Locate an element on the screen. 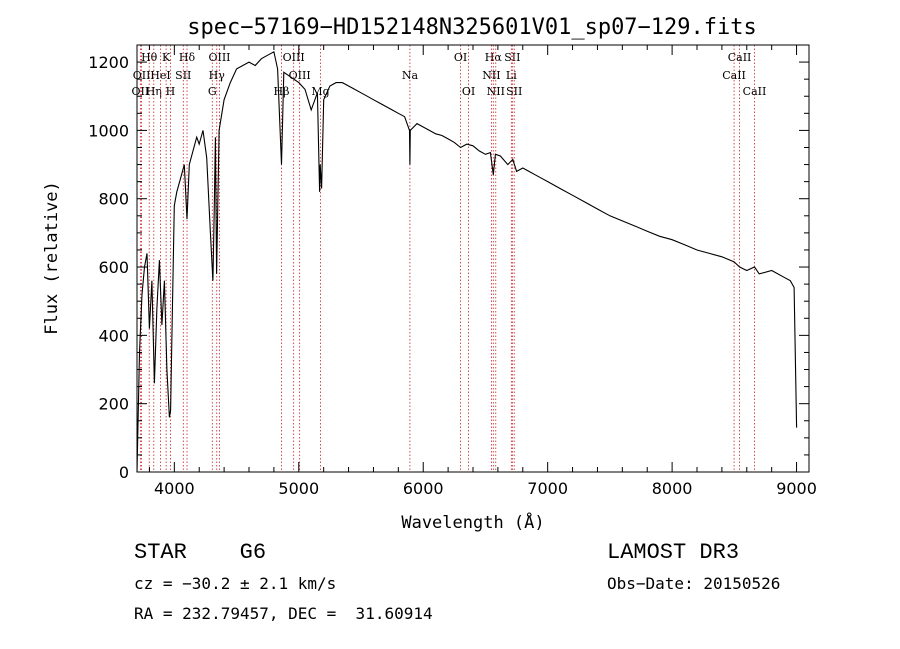 This screenshot has height=649, width=900. line-label-21: NII is located at coordinates (496, 91).